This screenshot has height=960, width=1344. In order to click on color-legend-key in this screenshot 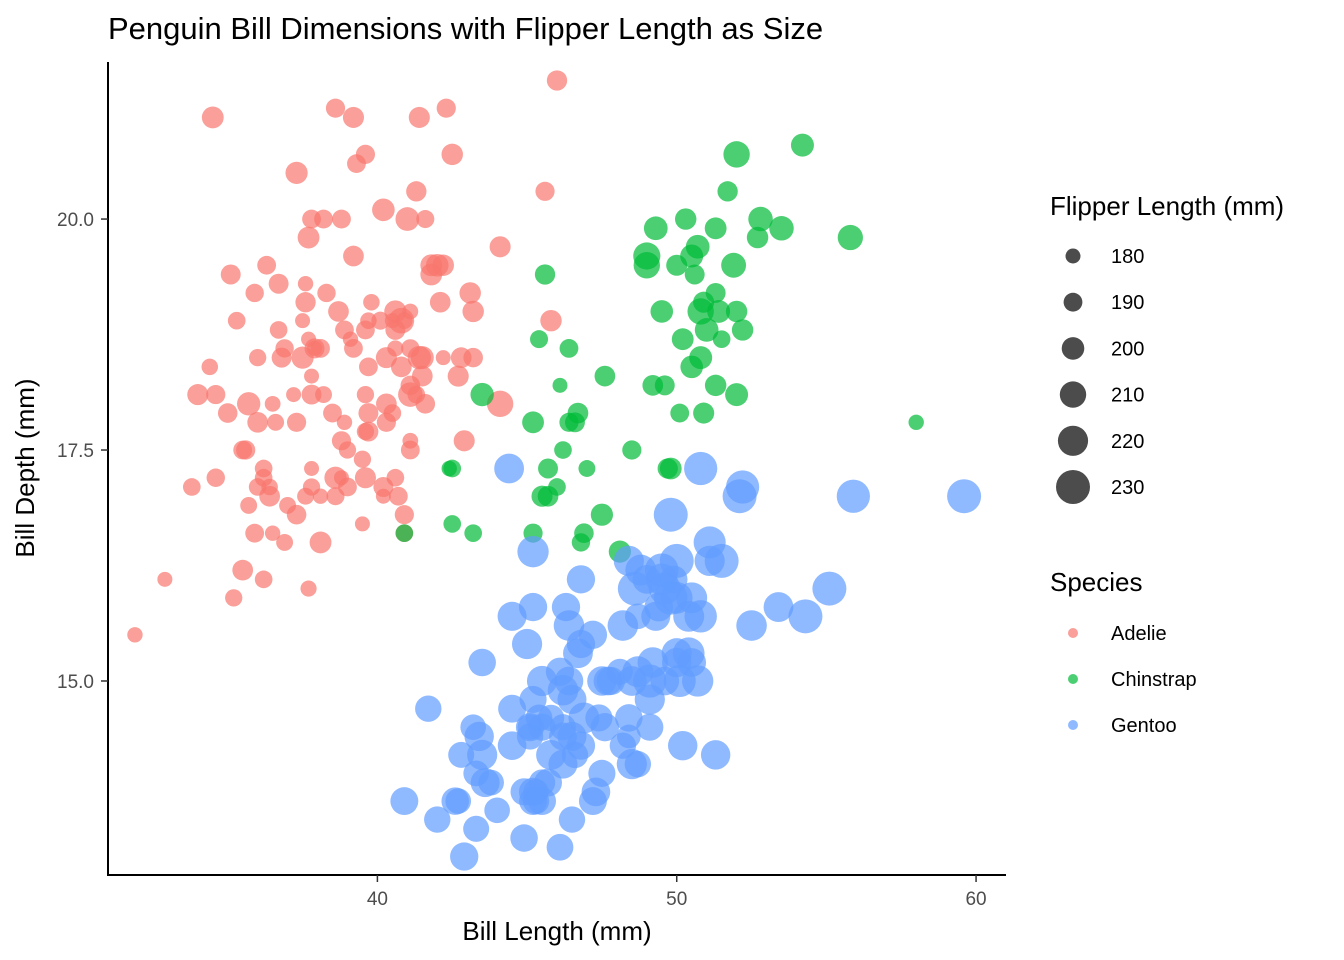, I will do `click(1073, 679)`.